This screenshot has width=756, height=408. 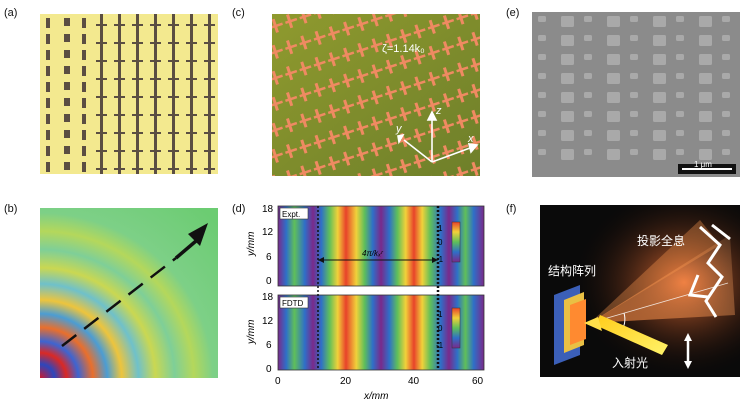 What do you see at coordinates (381, 246) in the screenshot?
I see `expt-field-map` at bounding box center [381, 246].